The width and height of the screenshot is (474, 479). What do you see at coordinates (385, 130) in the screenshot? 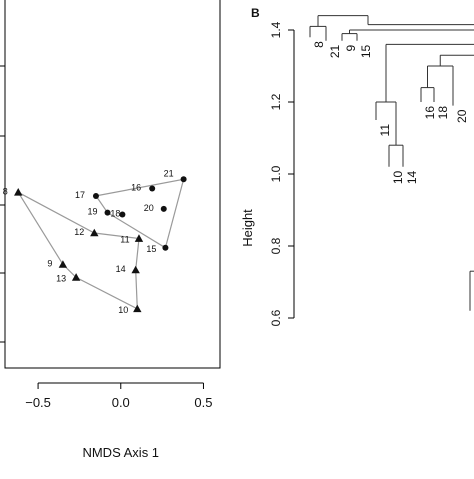
I see `panel-b-leaf-label: 11` at bounding box center [385, 130].